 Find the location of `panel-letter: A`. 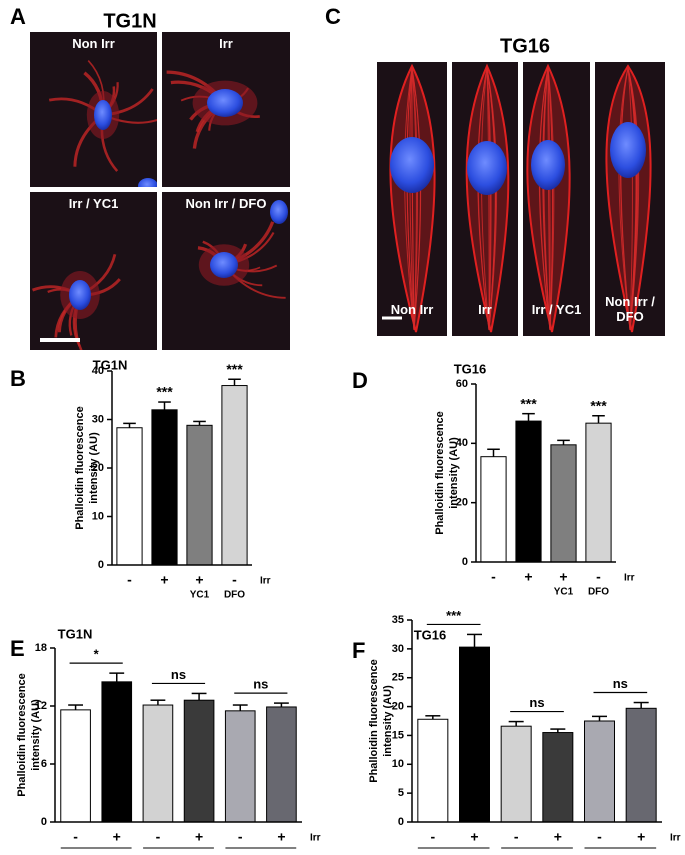

panel-letter: A is located at coordinates (18, 16).